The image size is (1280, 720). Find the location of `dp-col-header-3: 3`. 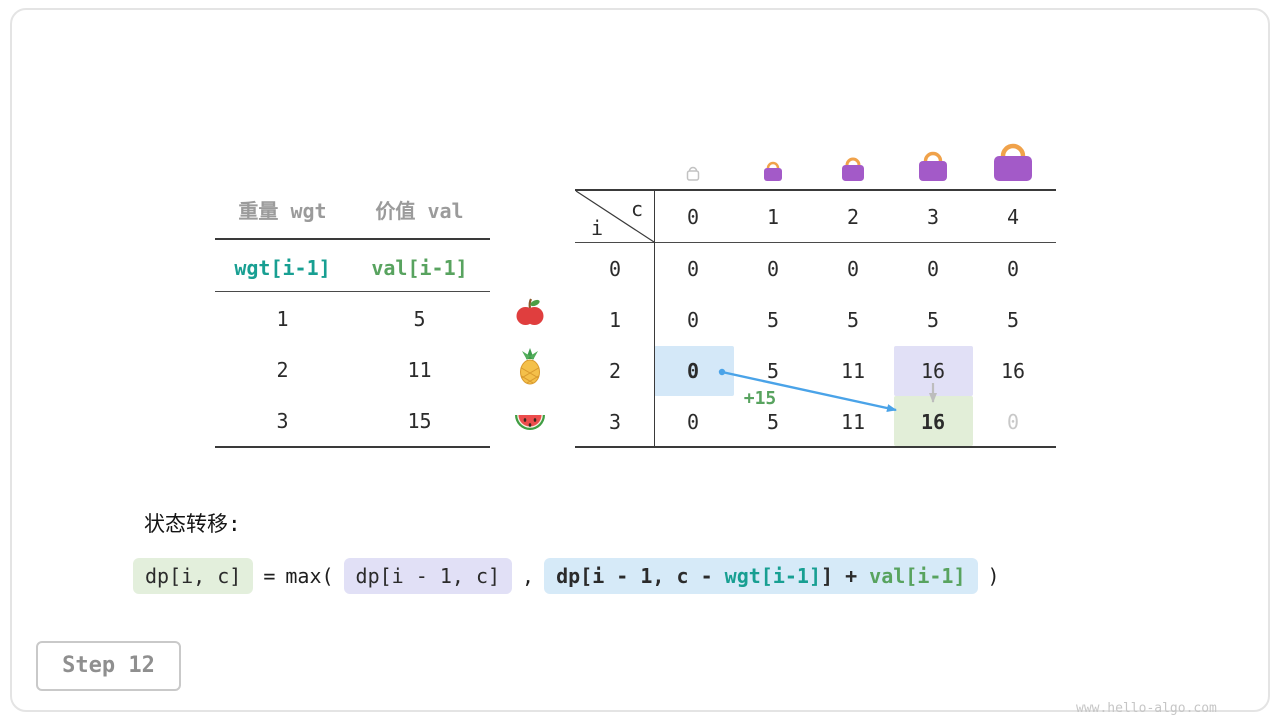

dp-col-header-3: 3 is located at coordinates (933, 217).